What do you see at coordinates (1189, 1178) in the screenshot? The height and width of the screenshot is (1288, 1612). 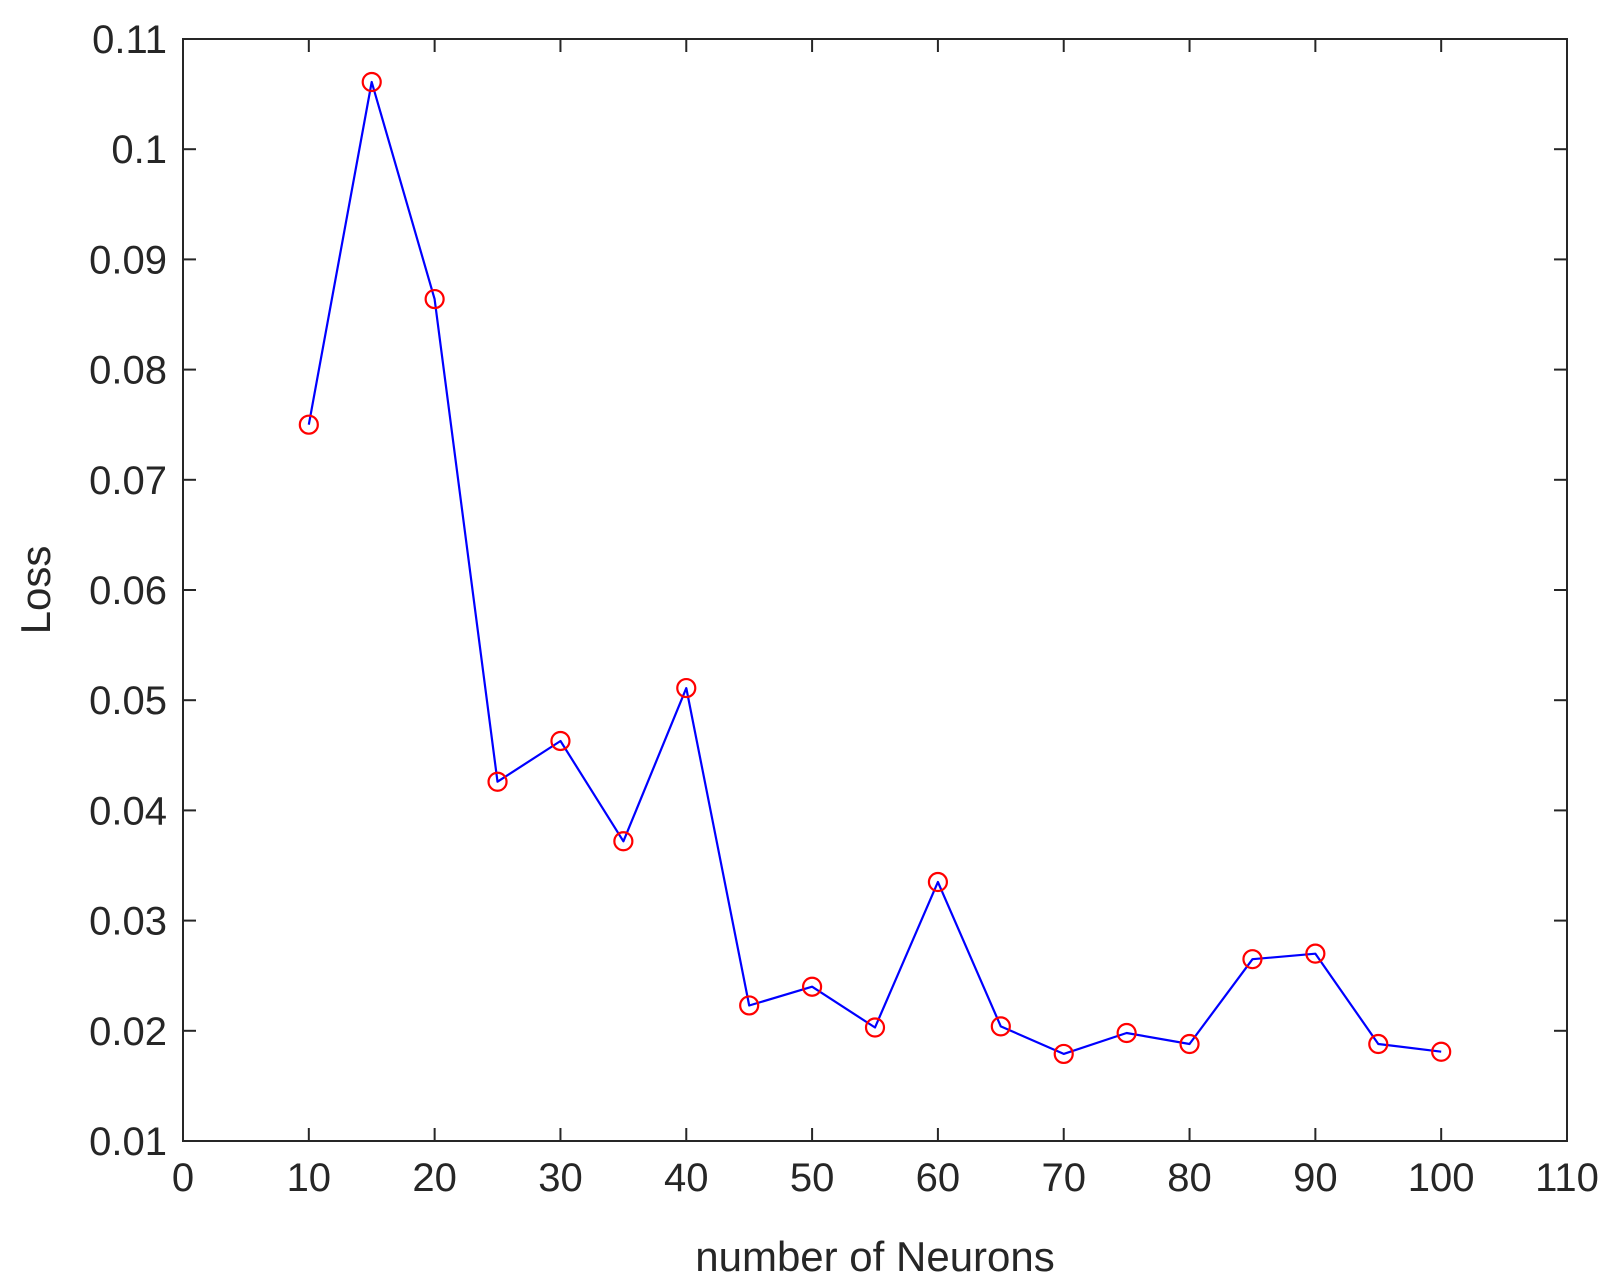 I see `x-tick-label: 80` at bounding box center [1189, 1178].